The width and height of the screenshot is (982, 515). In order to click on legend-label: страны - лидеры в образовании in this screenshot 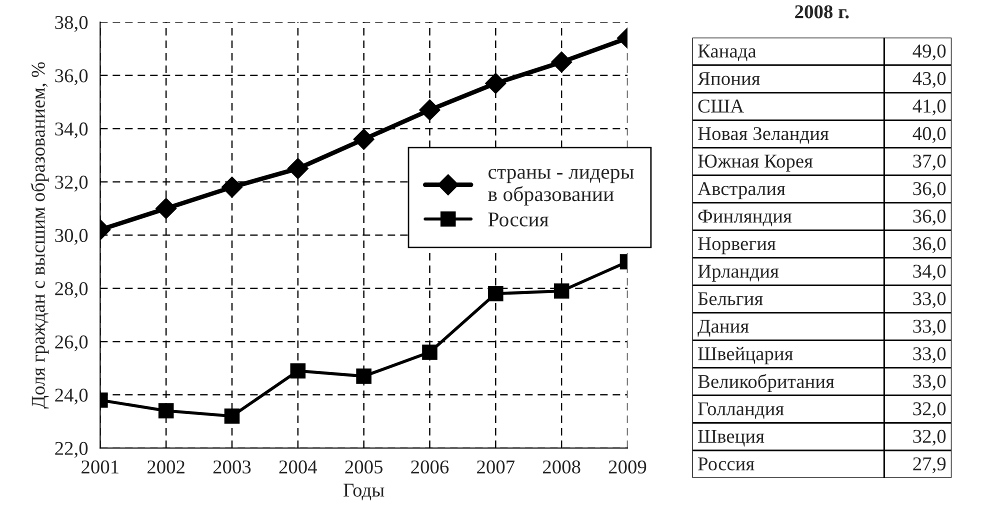, I will do `click(561, 187)`.